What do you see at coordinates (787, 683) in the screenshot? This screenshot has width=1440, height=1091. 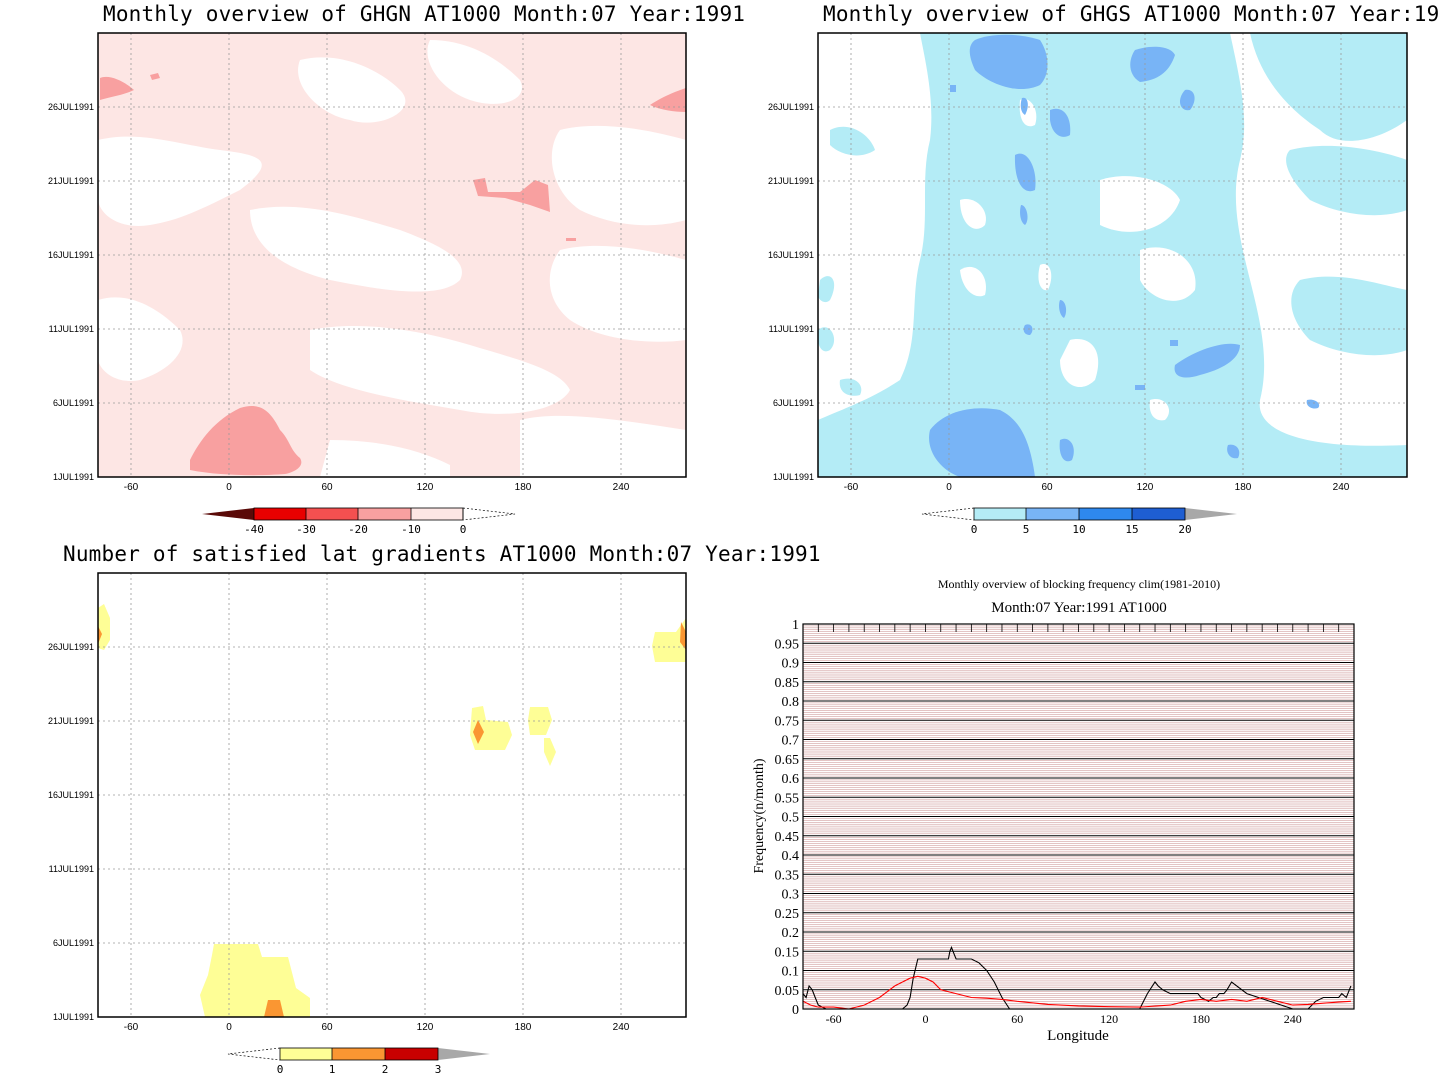 I see `y-tick-label: 0.85` at bounding box center [787, 683].